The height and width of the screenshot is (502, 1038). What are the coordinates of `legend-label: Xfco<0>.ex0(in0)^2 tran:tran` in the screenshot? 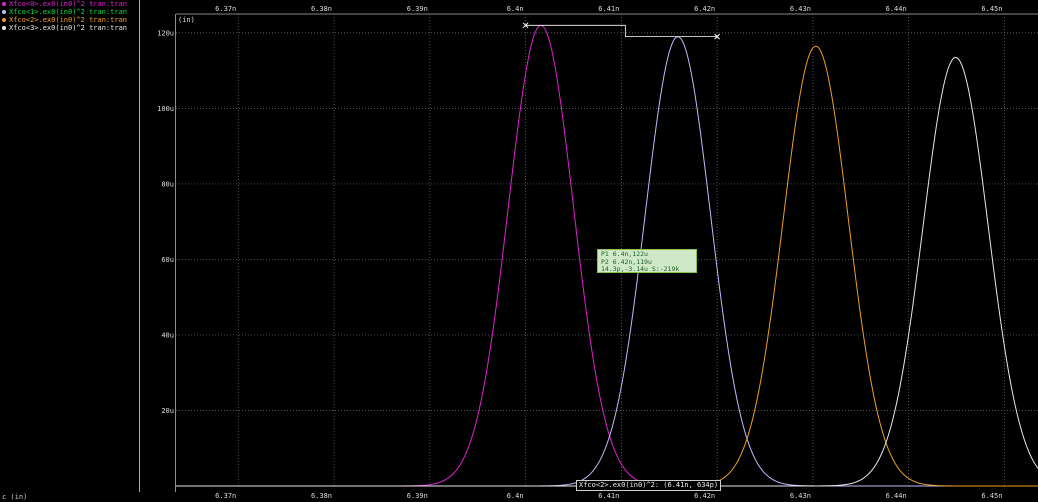 It's located at (68, 4).